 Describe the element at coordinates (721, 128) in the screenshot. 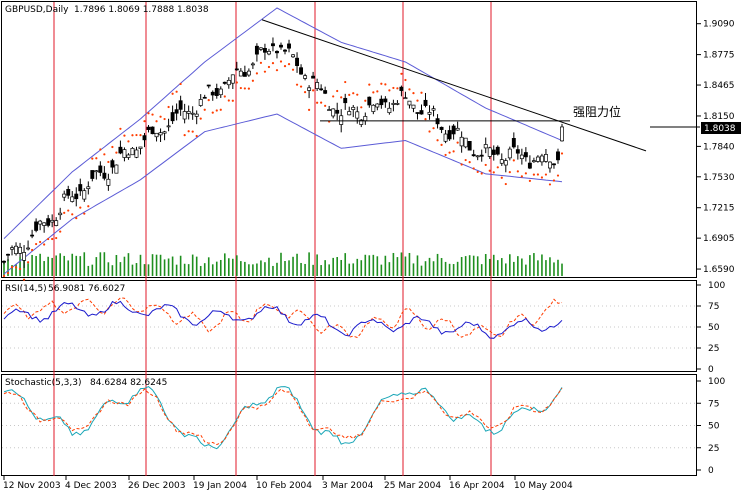

I see `current-price-box` at that location.